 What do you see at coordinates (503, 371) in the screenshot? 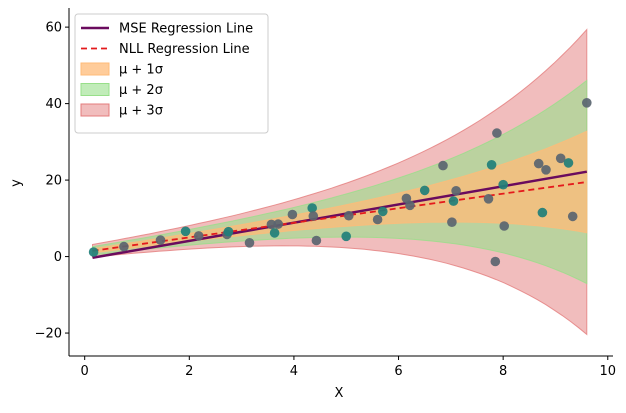
I see `x-tick-label: 8` at bounding box center [503, 371].